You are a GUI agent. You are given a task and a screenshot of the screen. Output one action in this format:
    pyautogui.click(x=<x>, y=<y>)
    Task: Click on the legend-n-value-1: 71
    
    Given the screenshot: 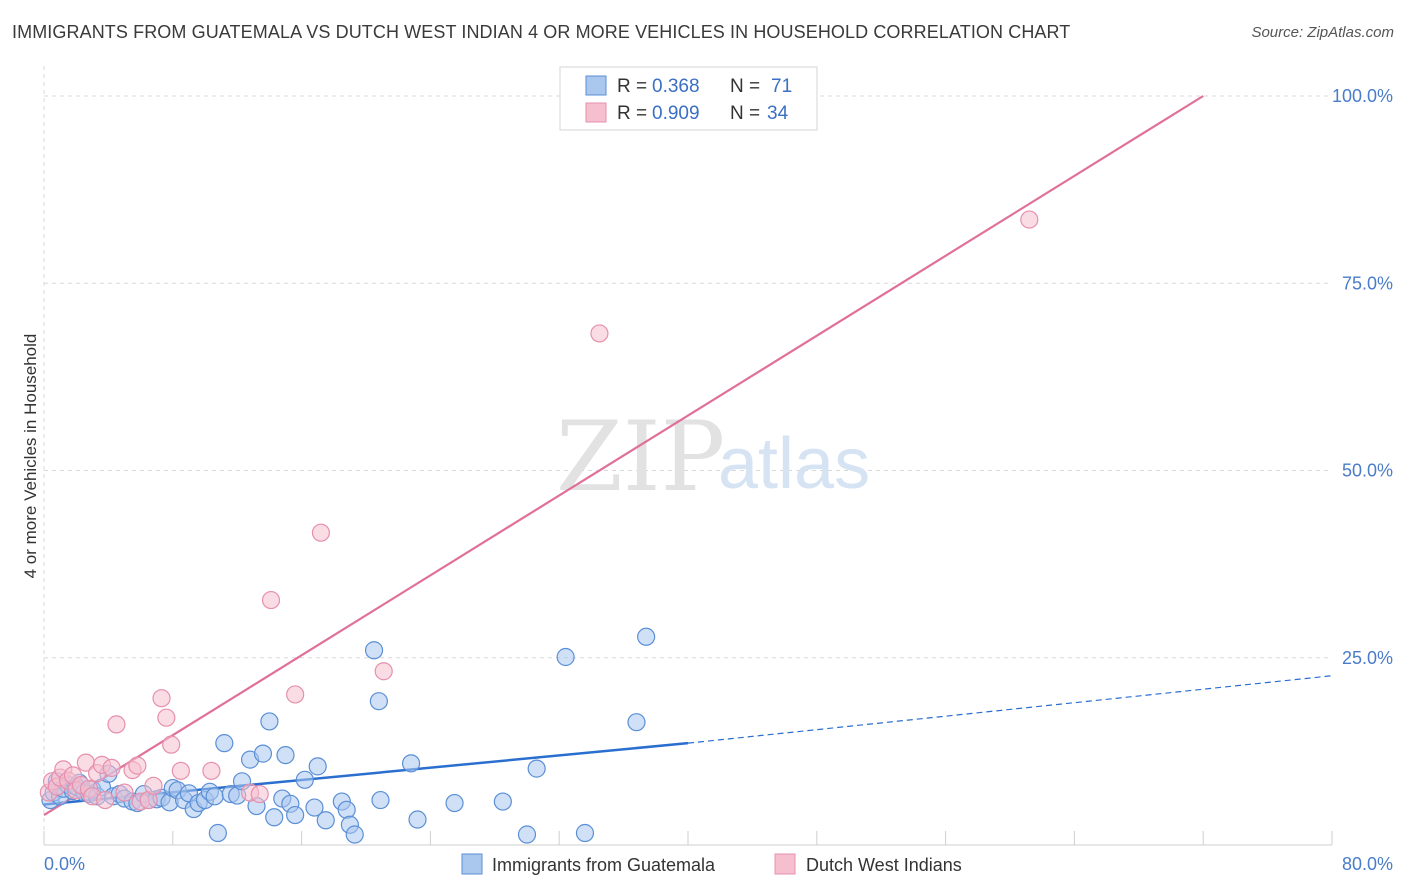 What is the action you would take?
    pyautogui.click(x=781, y=86)
    